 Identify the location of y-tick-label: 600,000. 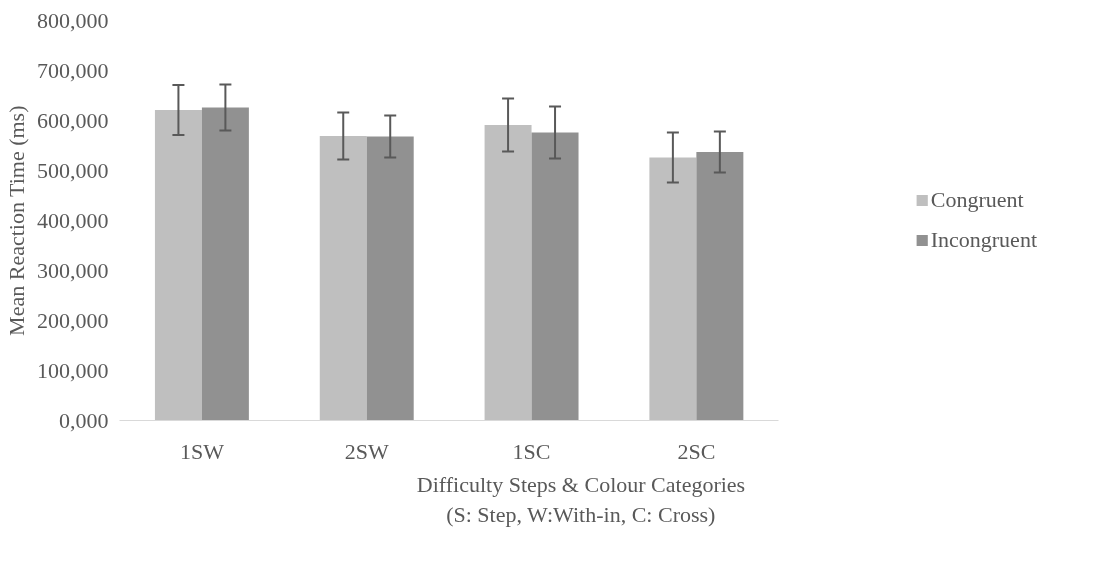
(73, 120).